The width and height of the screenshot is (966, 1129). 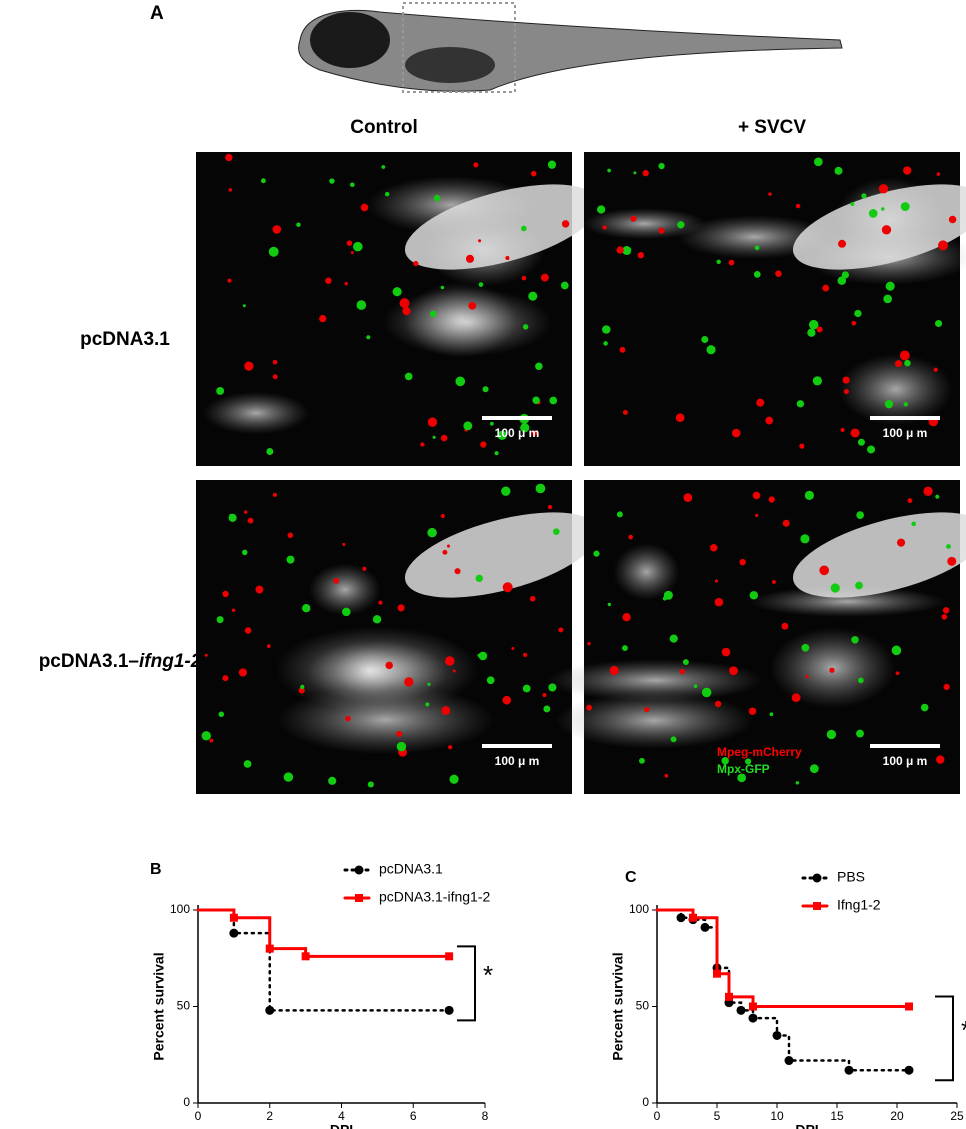 I want to click on panel-label: B, so click(x=156, y=869).